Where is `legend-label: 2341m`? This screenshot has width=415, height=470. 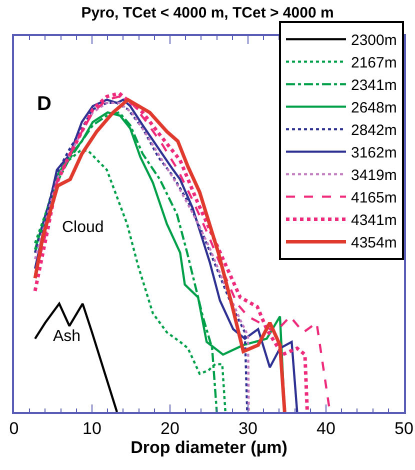 legend-label: 2341m is located at coordinates (374, 85).